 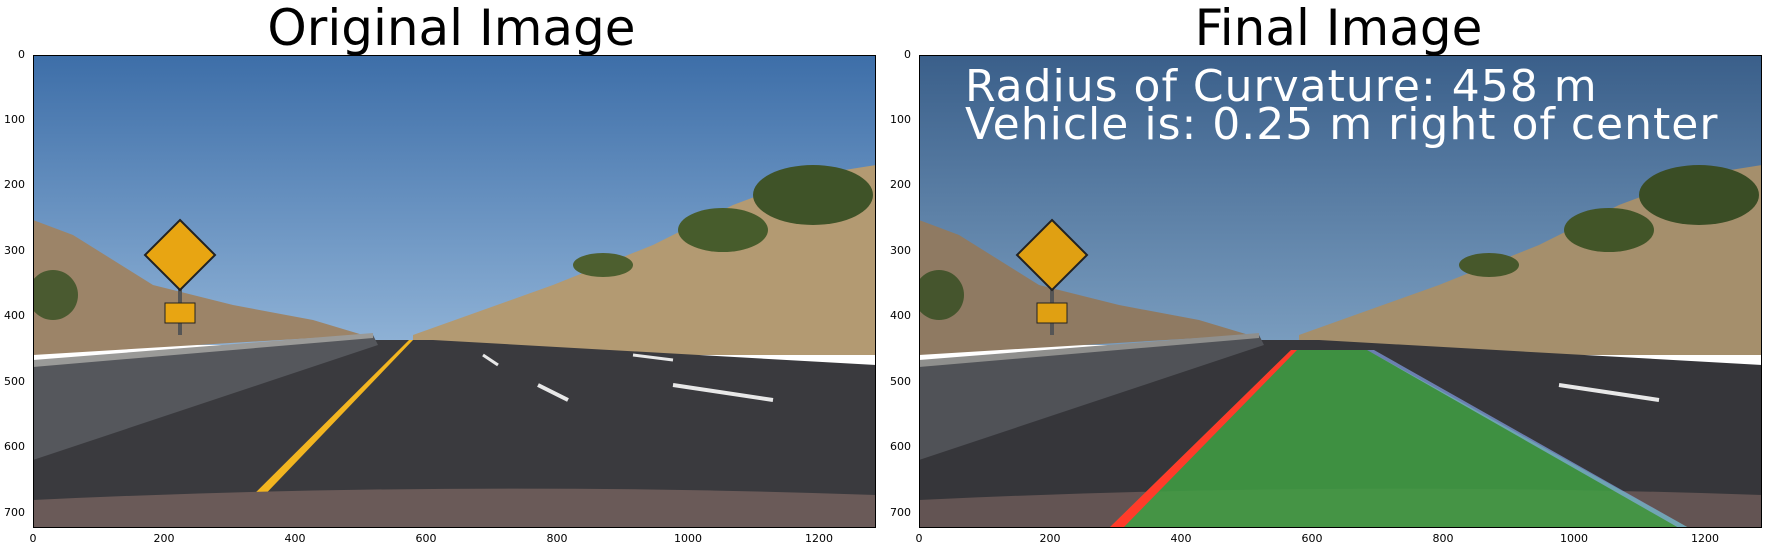 I want to click on car-hood, so click(x=454, y=508).